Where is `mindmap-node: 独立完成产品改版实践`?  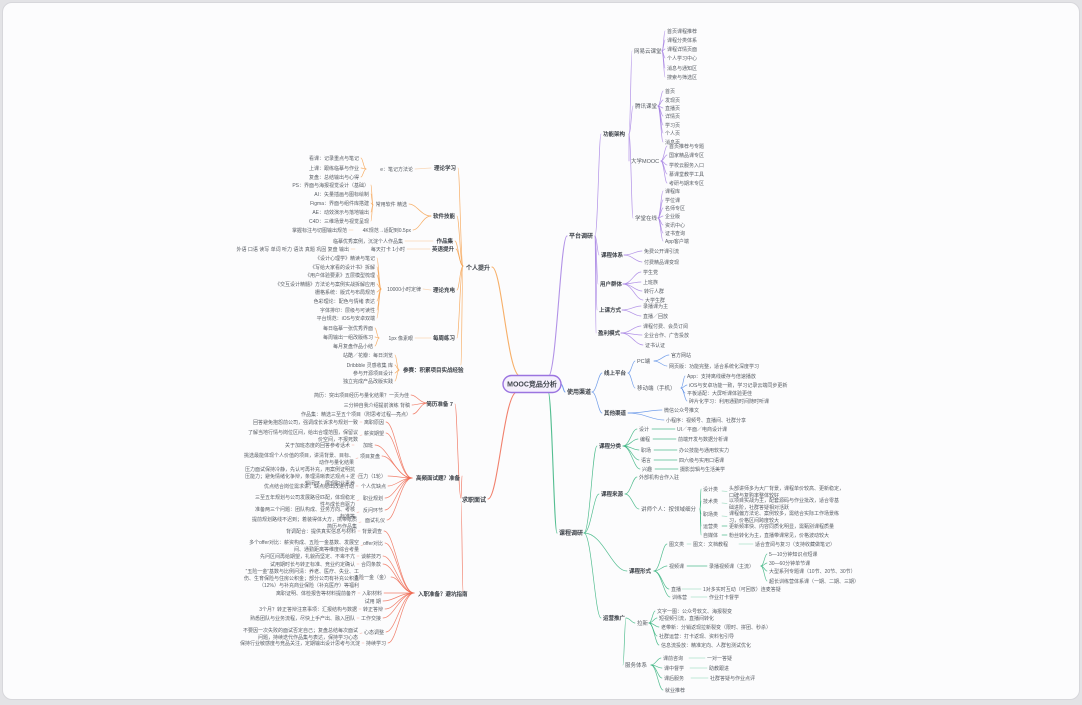
mindmap-node: 独立完成产品改版实践 is located at coordinates (368, 381).